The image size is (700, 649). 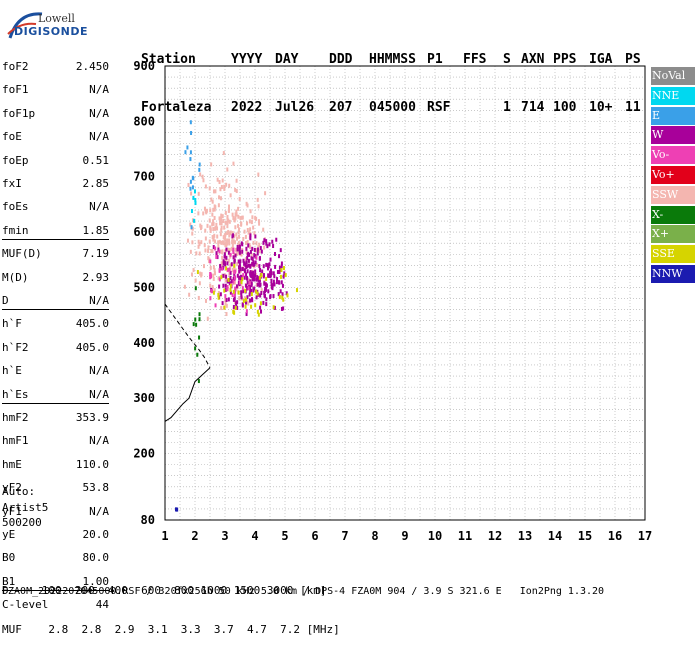 What do you see at coordinates (247, 59) in the screenshot?
I see `header-label-1: YYYY` at bounding box center [247, 59].